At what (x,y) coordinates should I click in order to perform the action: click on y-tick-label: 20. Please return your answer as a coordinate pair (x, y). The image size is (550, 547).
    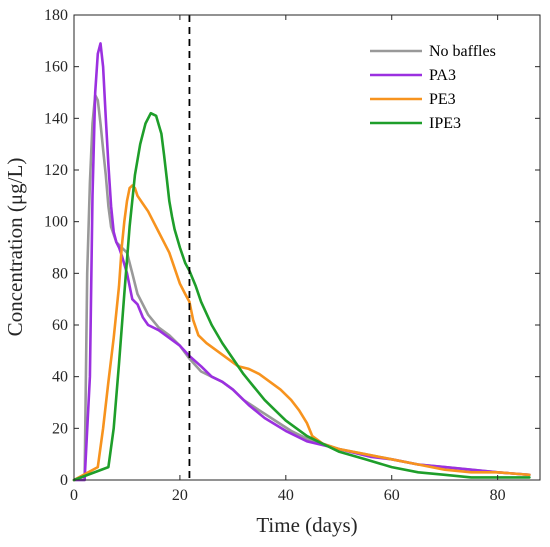
    Looking at the image, I should click on (60, 428).